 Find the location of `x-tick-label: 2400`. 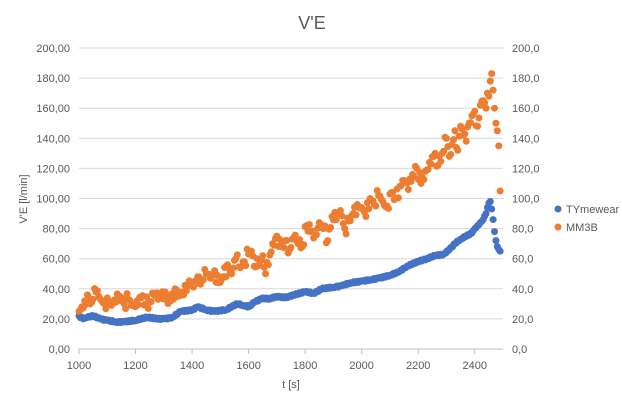

x-tick-label: 2400 is located at coordinates (474, 366).